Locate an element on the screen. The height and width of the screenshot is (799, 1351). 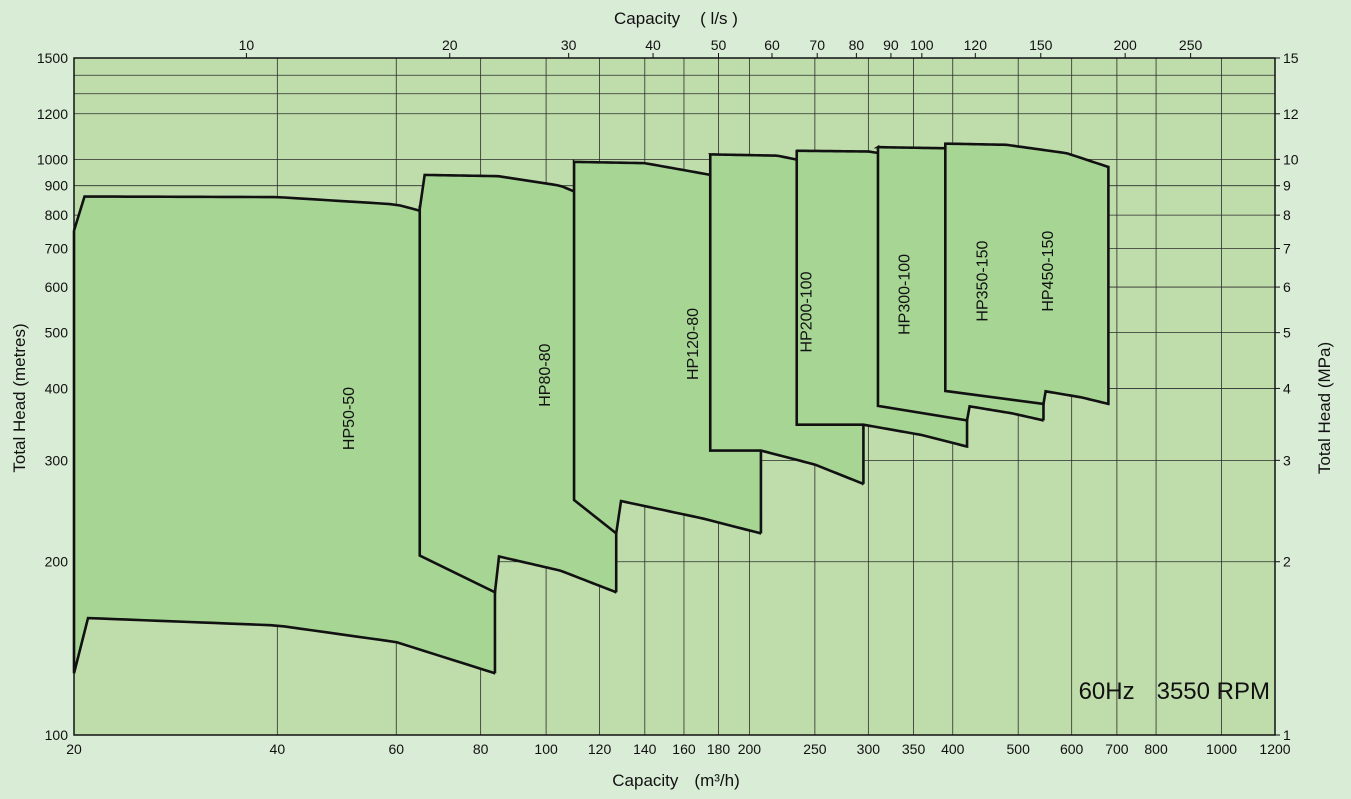
x-bottom-axis-title: Capacity (m³/h) is located at coordinates (675, 780).